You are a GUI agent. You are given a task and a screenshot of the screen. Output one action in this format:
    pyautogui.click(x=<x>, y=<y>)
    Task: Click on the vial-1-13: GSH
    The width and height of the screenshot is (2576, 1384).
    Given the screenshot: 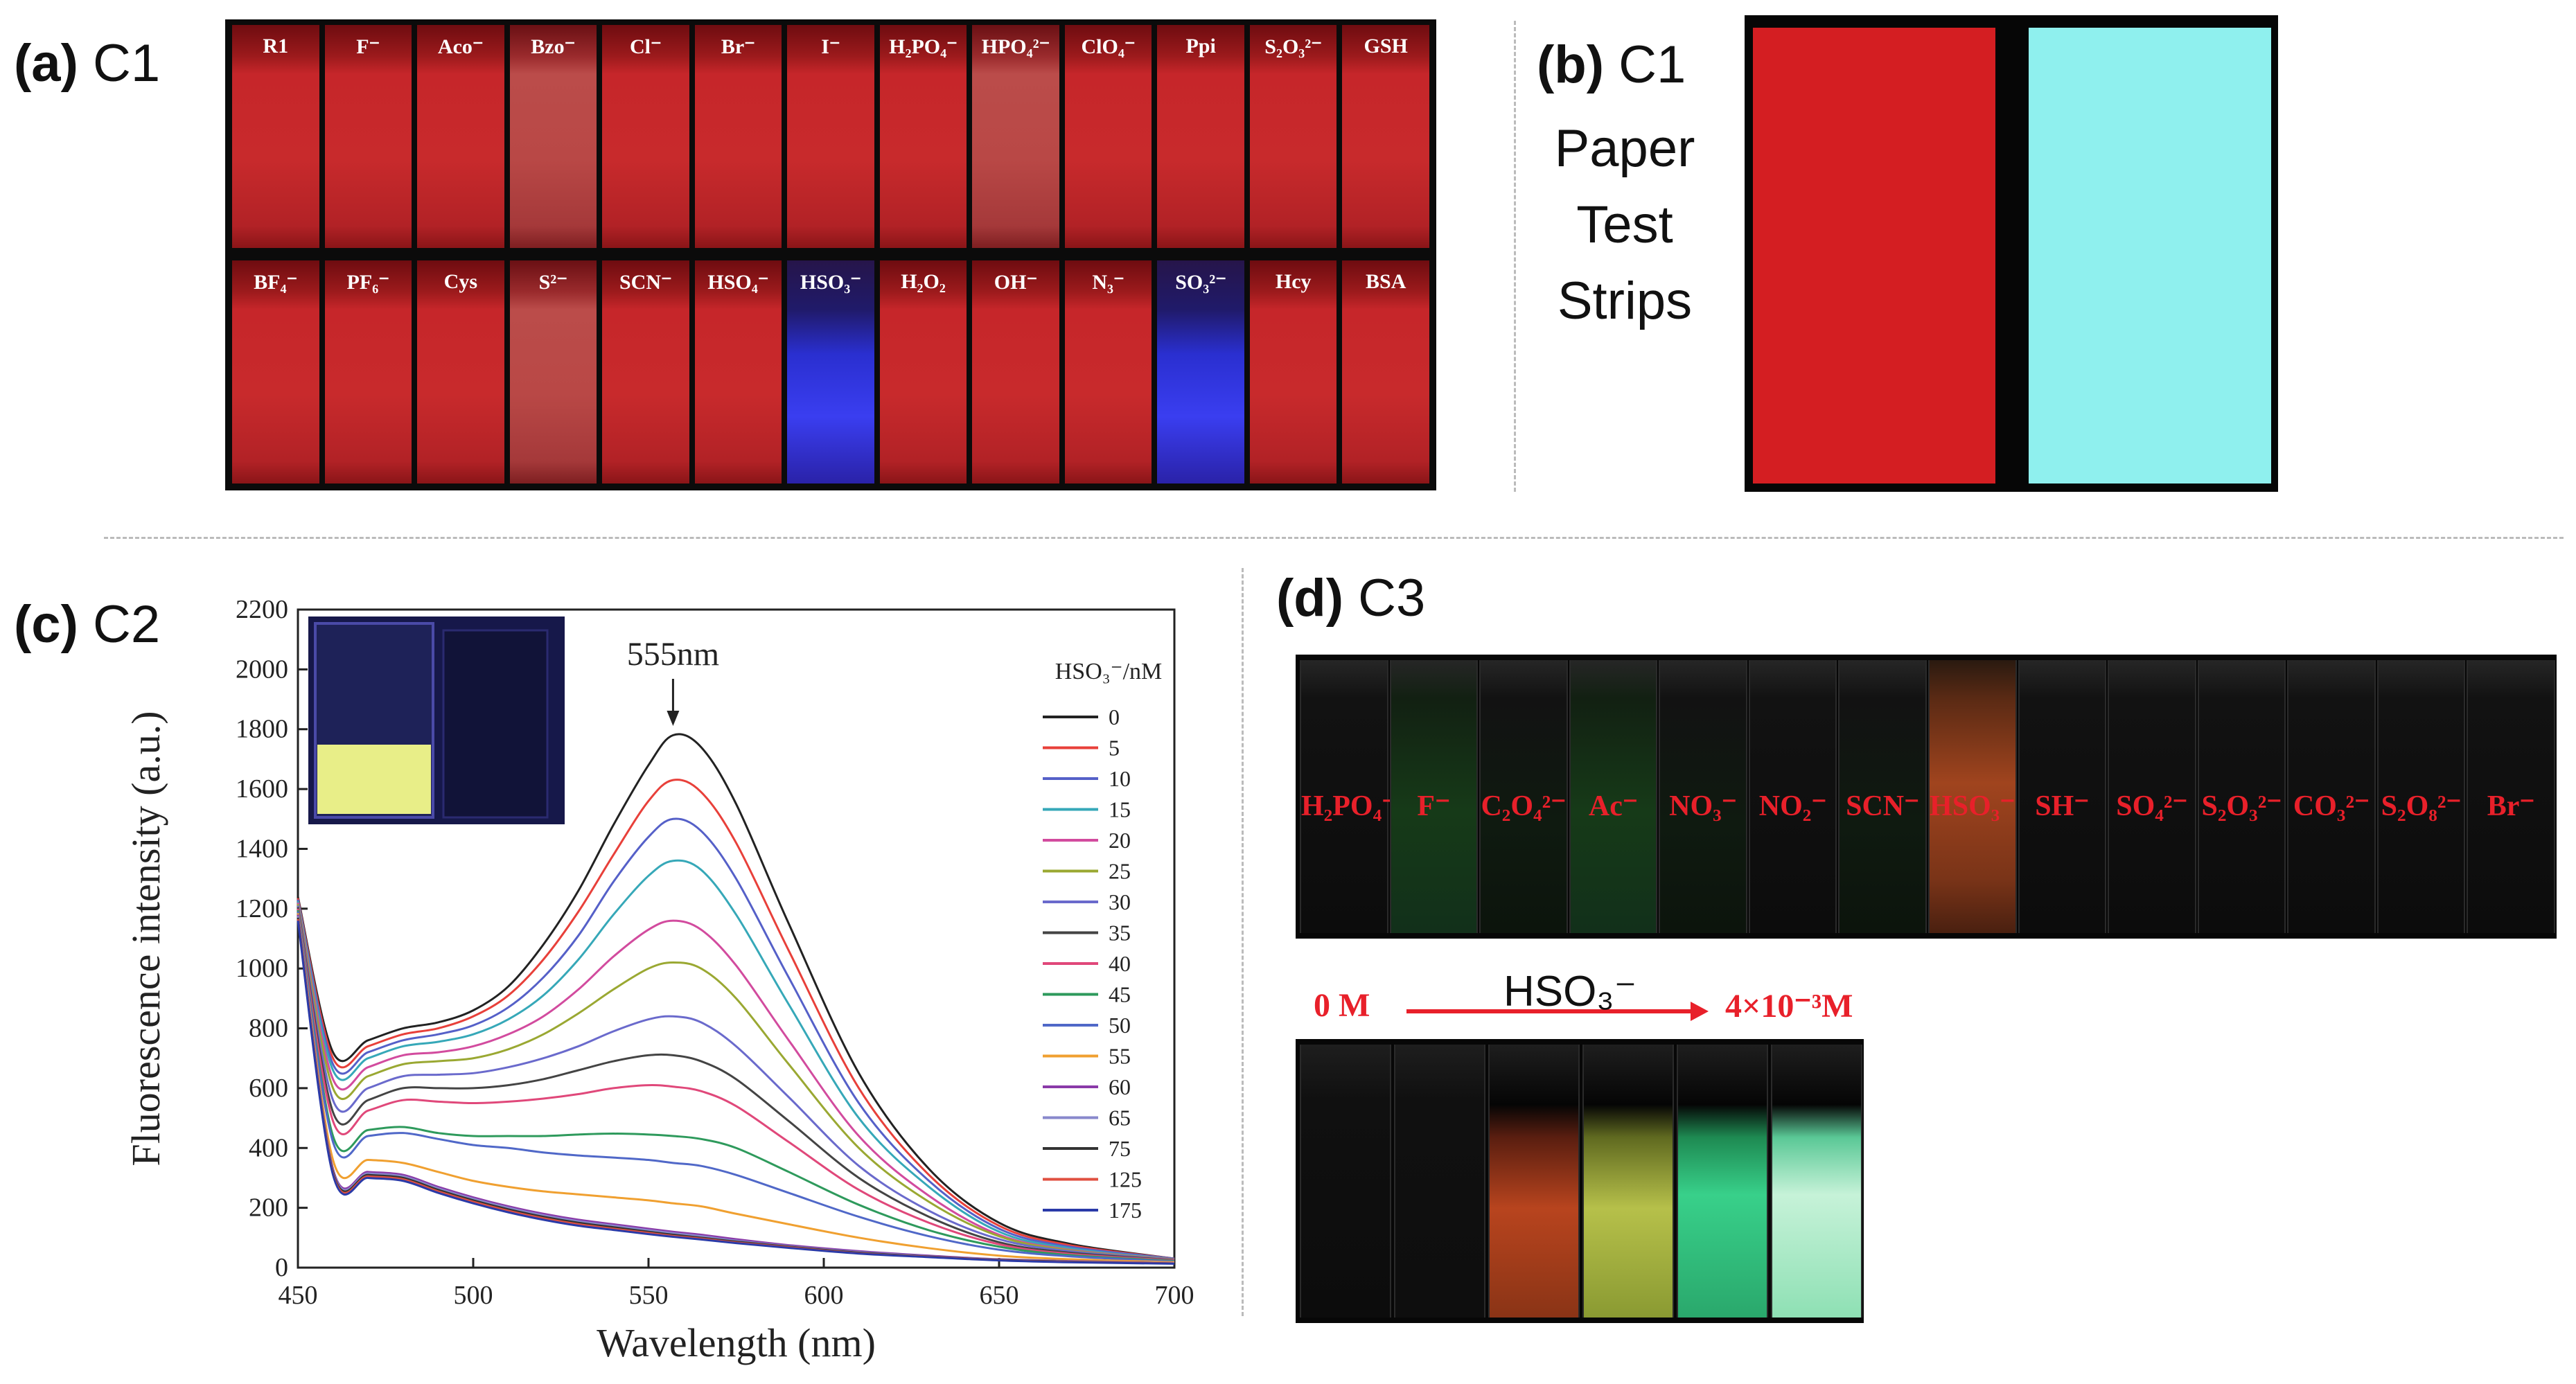 What is the action you would take?
    pyautogui.click(x=1385, y=137)
    